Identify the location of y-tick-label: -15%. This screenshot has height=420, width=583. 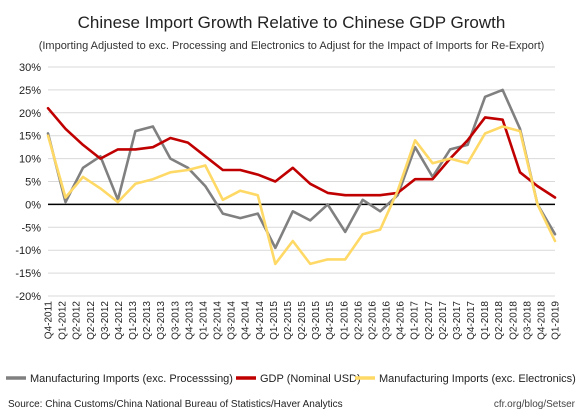
(28, 274).